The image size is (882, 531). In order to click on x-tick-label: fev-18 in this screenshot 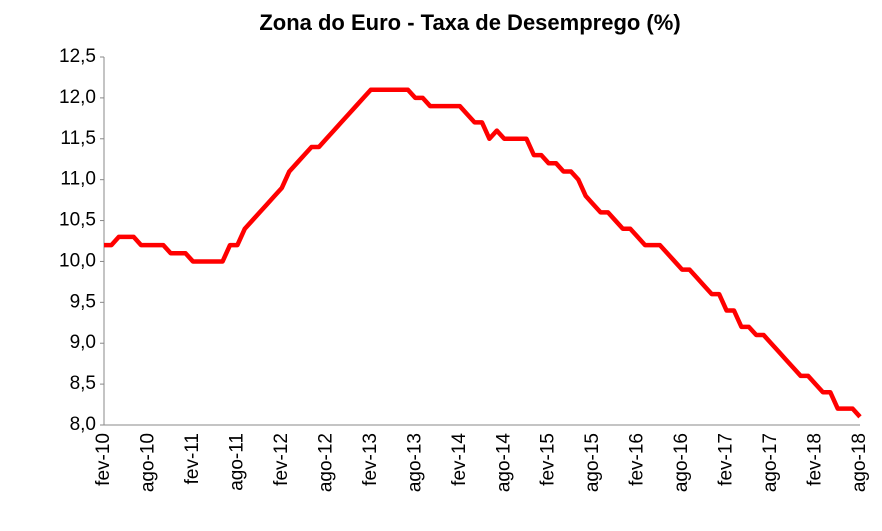, I will do `click(815, 459)`.